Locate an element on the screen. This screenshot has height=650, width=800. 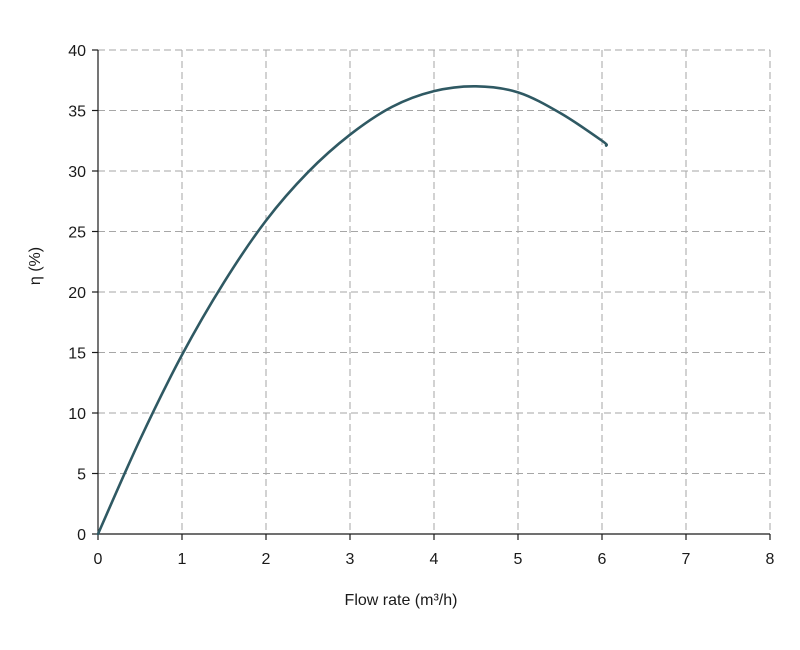
y-tick-label: 25 is located at coordinates (77, 233).